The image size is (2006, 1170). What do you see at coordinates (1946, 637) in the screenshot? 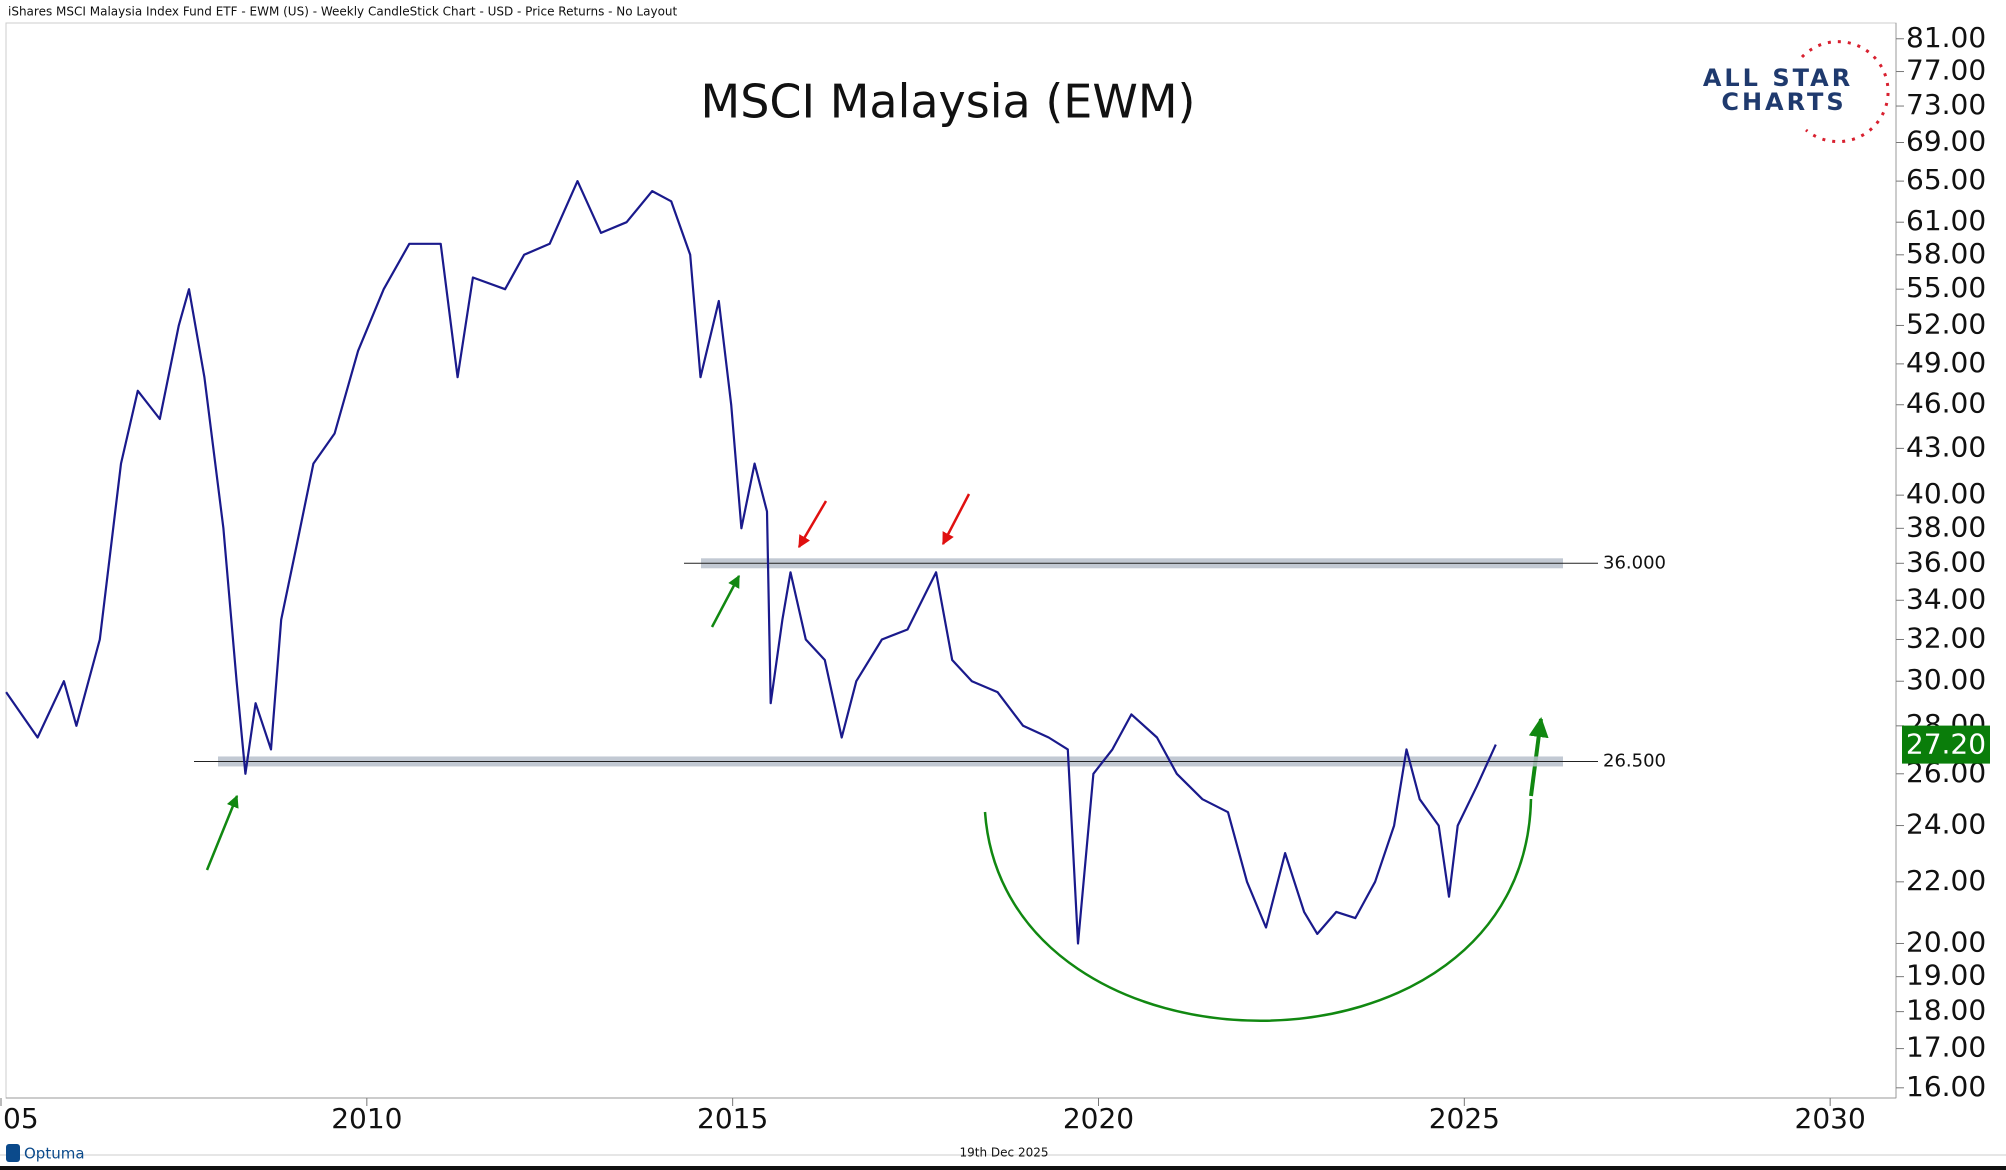
I see `y-tick-label: 32.00` at bounding box center [1946, 637].